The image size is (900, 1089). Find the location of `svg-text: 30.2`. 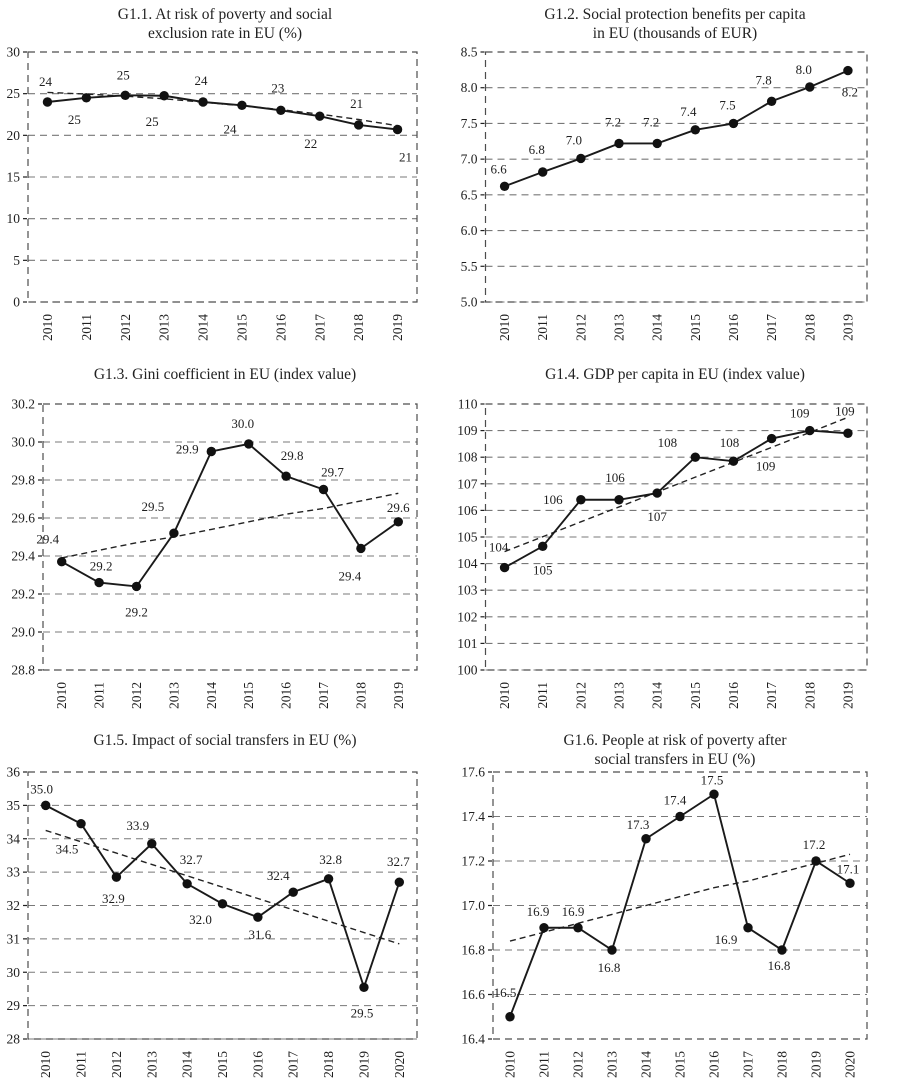

svg-text: 30.2 is located at coordinates (23, 405).